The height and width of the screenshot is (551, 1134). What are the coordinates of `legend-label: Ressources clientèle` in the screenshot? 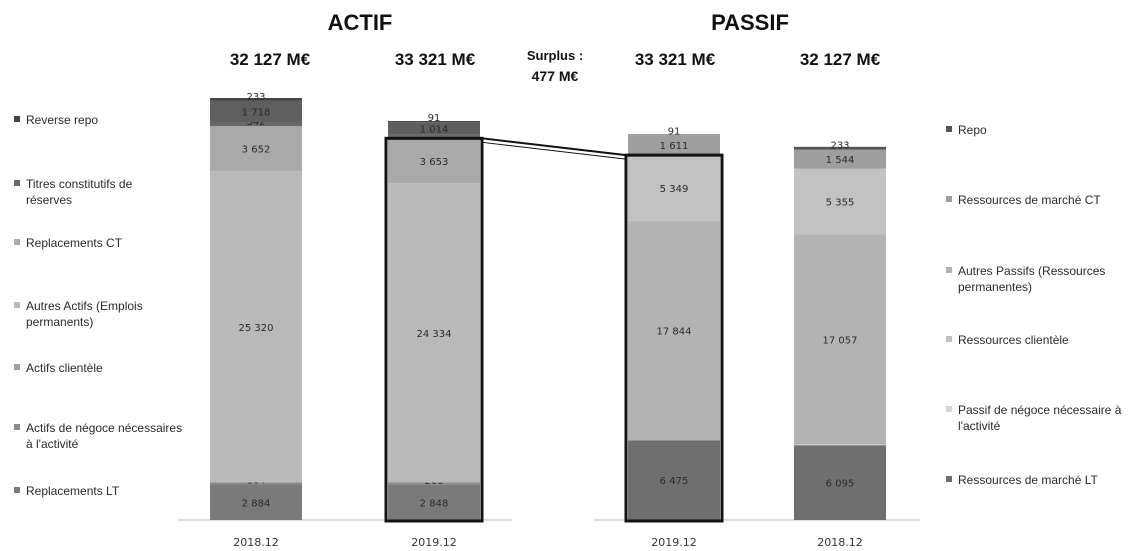 It's located at (1013, 340).